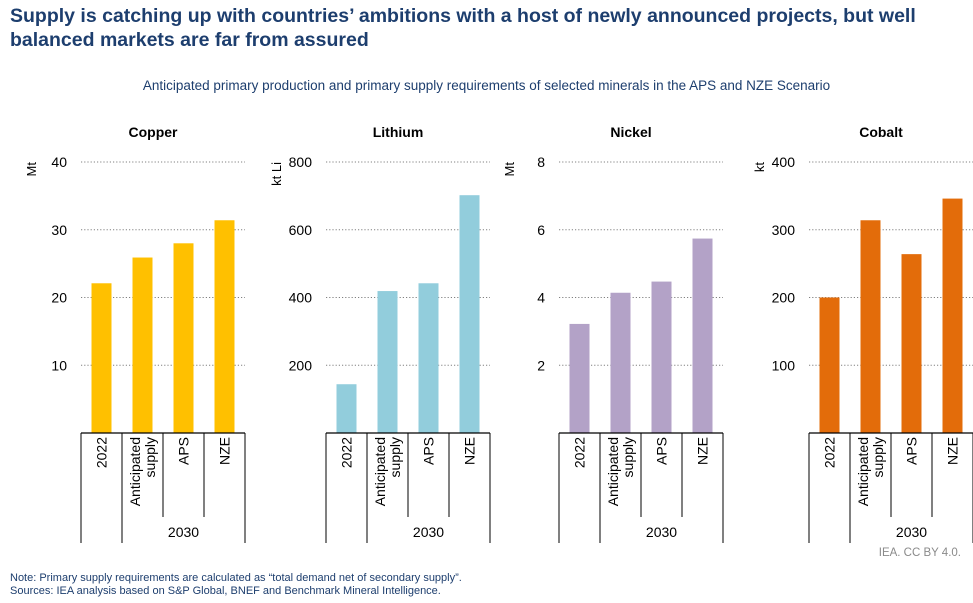  I want to click on y-tick-label: 300, so click(784, 230).